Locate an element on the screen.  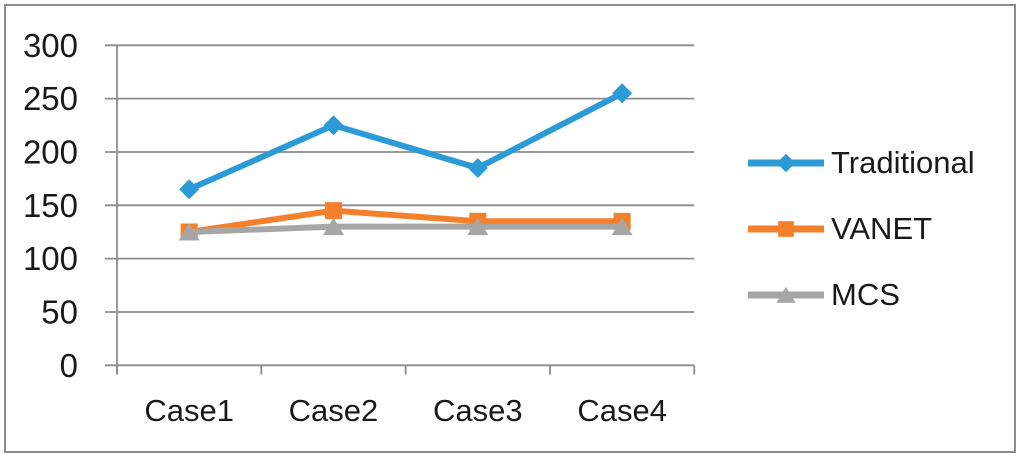
data-point-mcs-case3 is located at coordinates (478, 226).